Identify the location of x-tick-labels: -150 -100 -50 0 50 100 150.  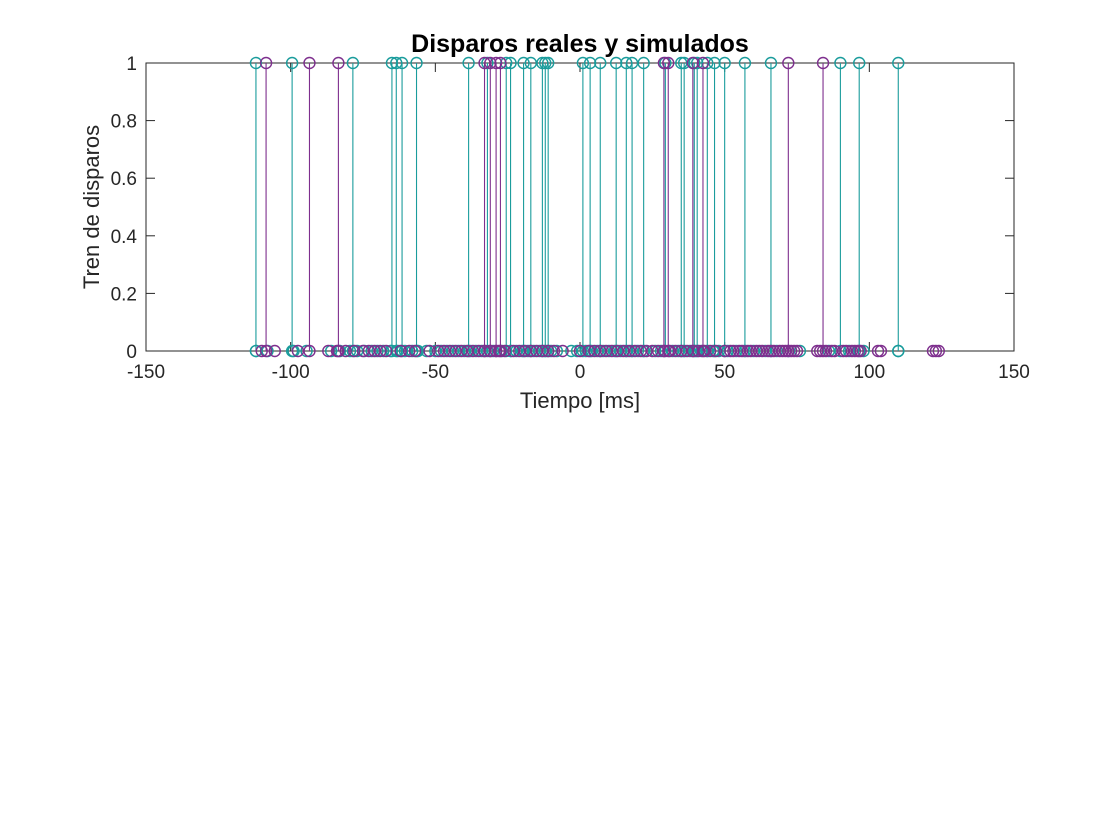
(578, 372).